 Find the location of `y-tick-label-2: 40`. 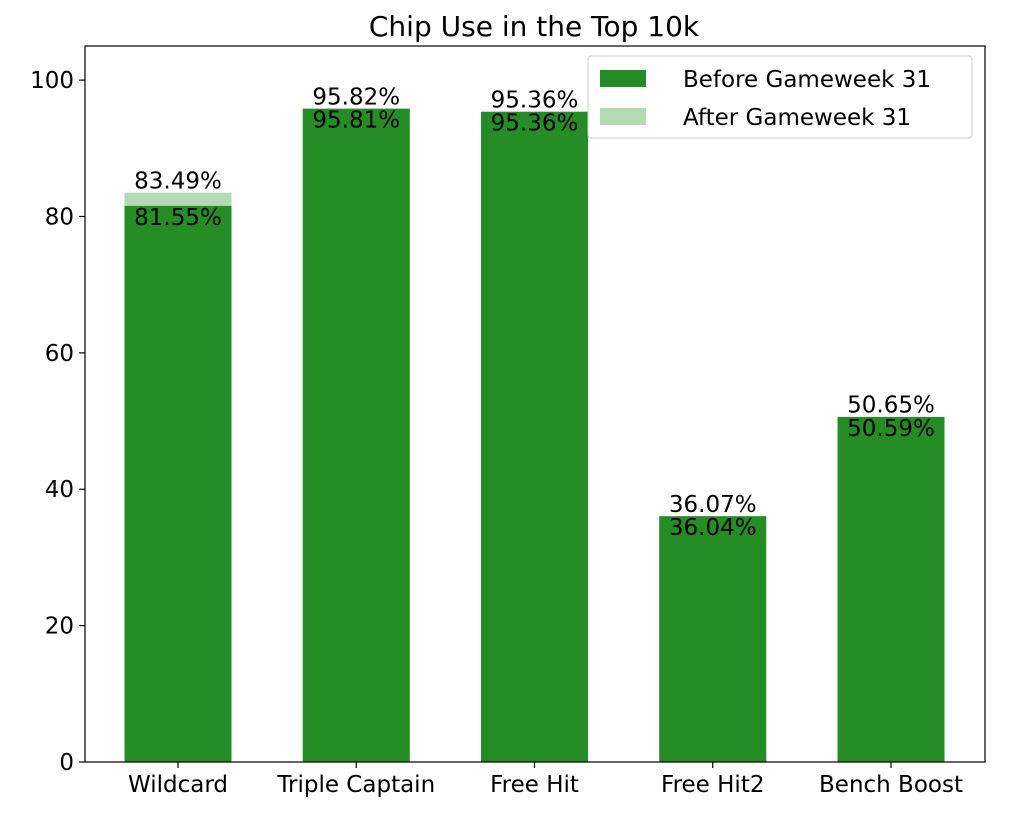

y-tick-label-2: 40 is located at coordinates (59, 490).